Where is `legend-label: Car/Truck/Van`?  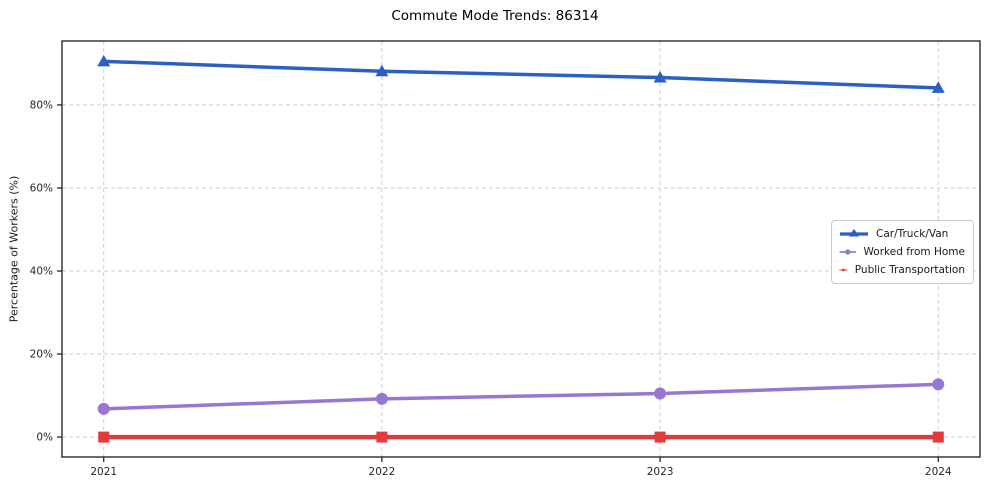
legend-label: Car/Truck/Van is located at coordinates (912, 234).